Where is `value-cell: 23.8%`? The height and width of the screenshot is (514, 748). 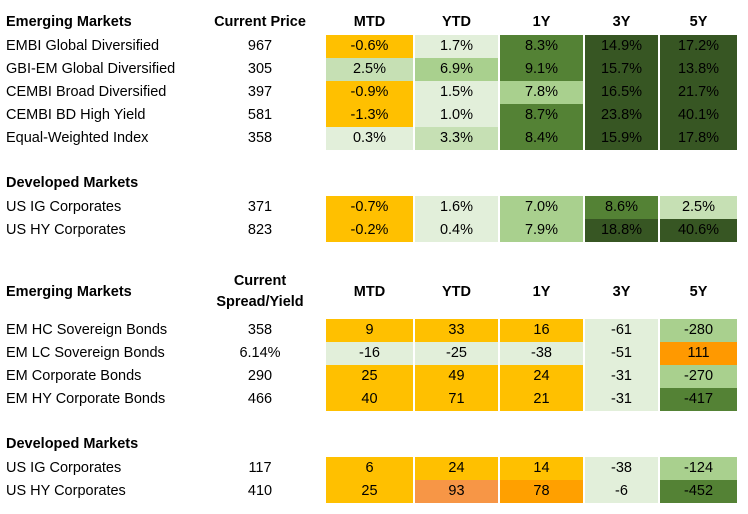 value-cell: 23.8% is located at coordinates (621, 115).